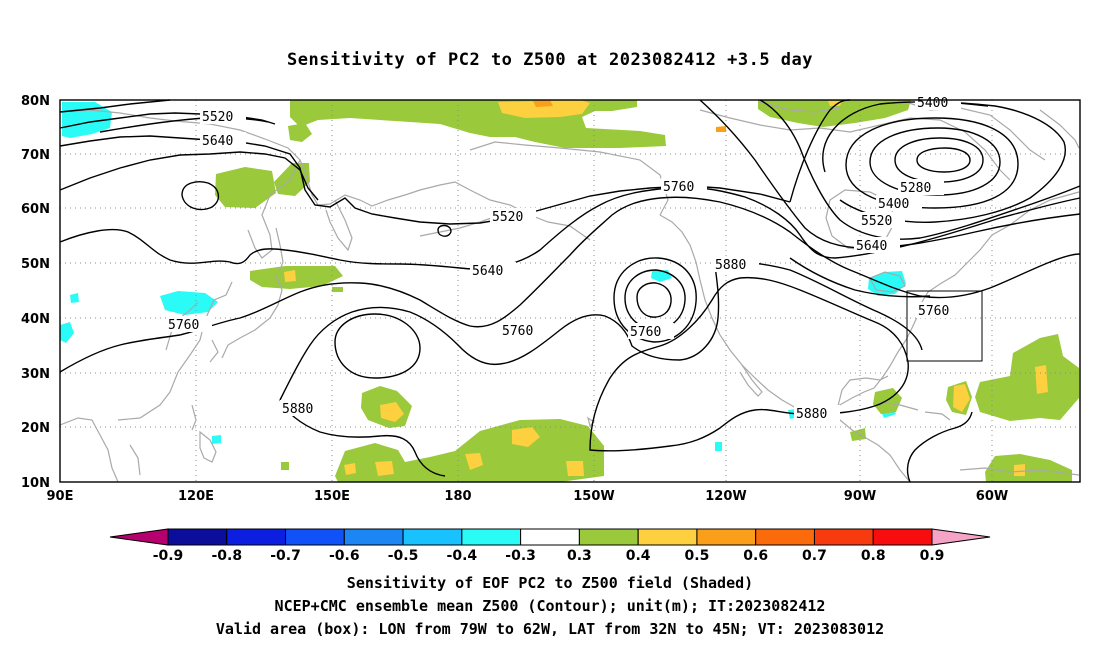 The height and width of the screenshot is (650, 1100). Describe the element at coordinates (35, 483) in the screenshot. I see `lat-label: 10N` at that location.